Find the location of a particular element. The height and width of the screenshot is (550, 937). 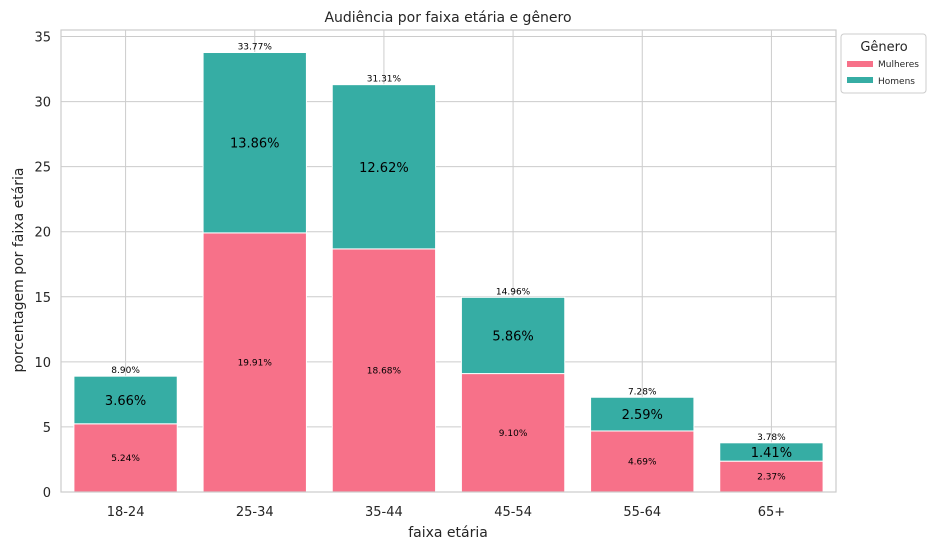

y-tick-label: 5 is located at coordinates (47, 428).